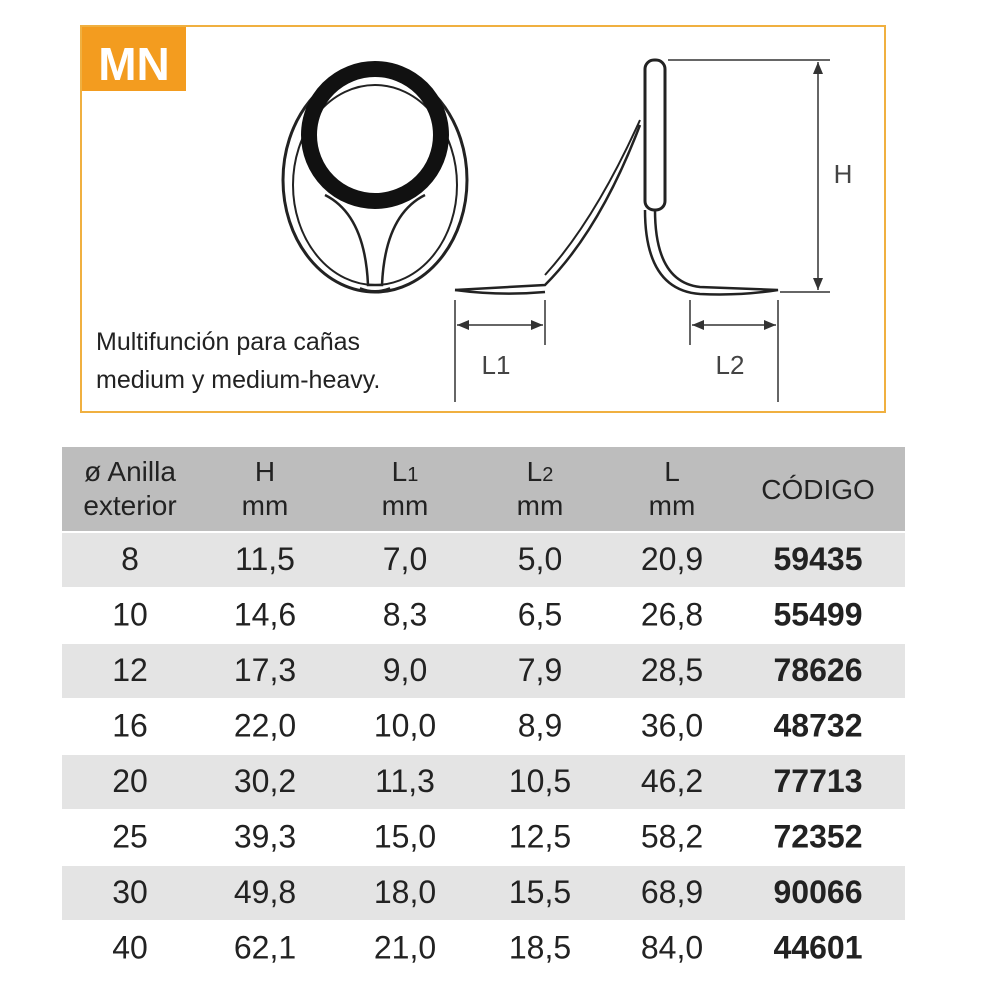 The image size is (1000, 1005). What do you see at coordinates (228, 342) in the screenshot?
I see `description-line: Multifunción para cañas` at bounding box center [228, 342].